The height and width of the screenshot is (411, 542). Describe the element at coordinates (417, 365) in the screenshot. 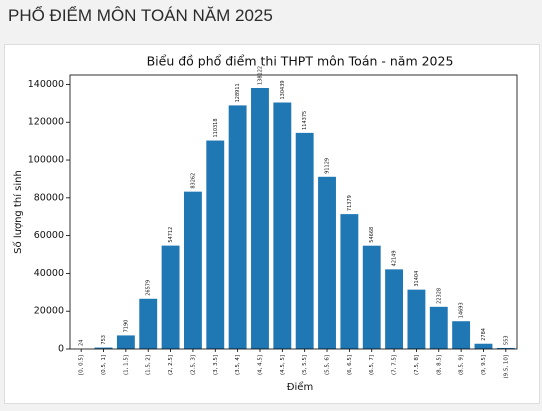

I see `x-tick-label: (7.5, 8]` at that location.